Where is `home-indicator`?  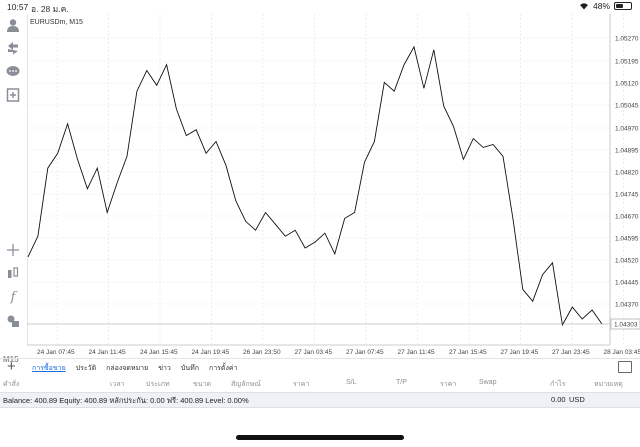 home-indicator is located at coordinates (320, 437).